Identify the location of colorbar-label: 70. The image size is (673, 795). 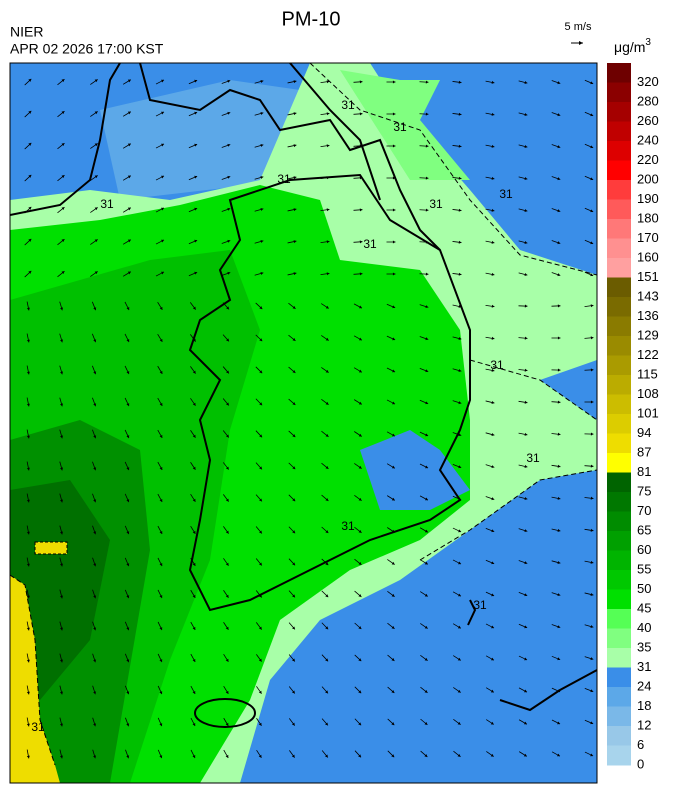
(644, 510).